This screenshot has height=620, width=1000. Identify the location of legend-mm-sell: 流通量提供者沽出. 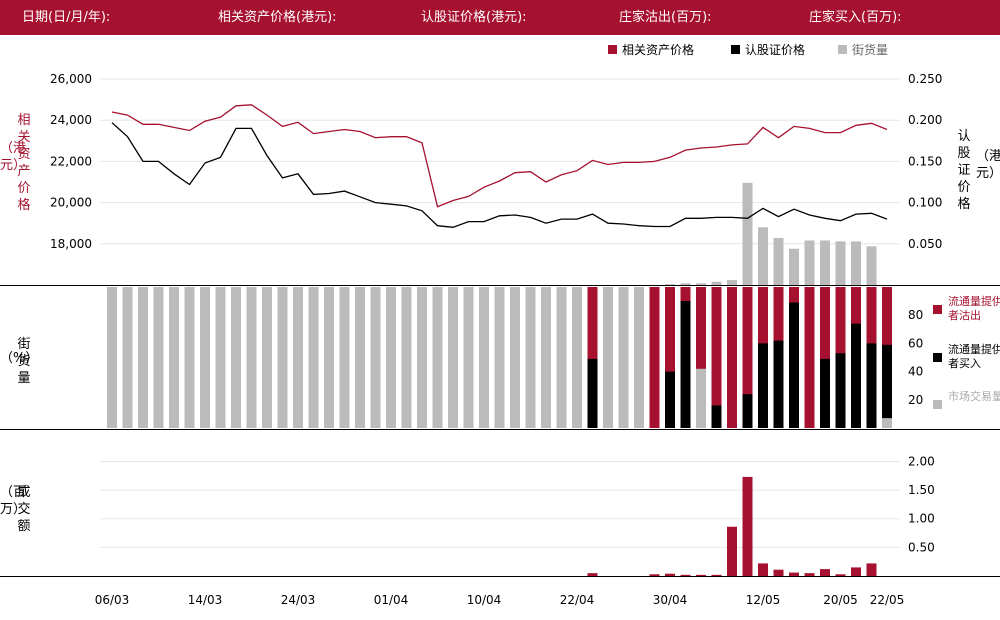
(974, 308).